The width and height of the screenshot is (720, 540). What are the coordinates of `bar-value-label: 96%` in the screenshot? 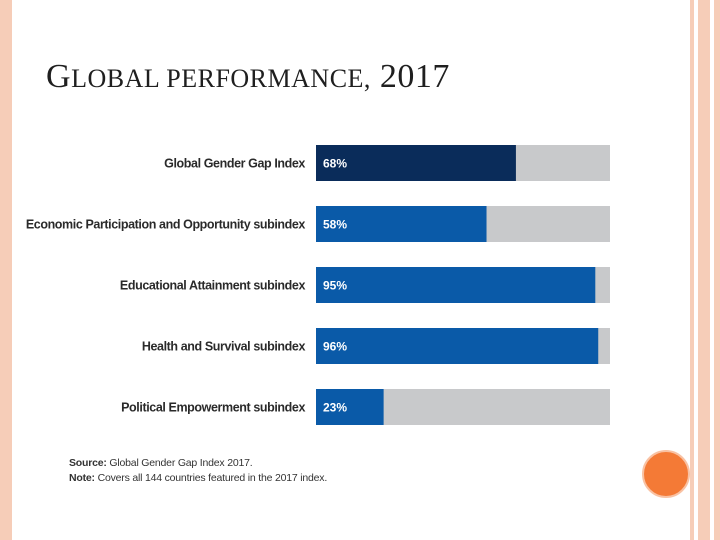 It's located at (335, 347).